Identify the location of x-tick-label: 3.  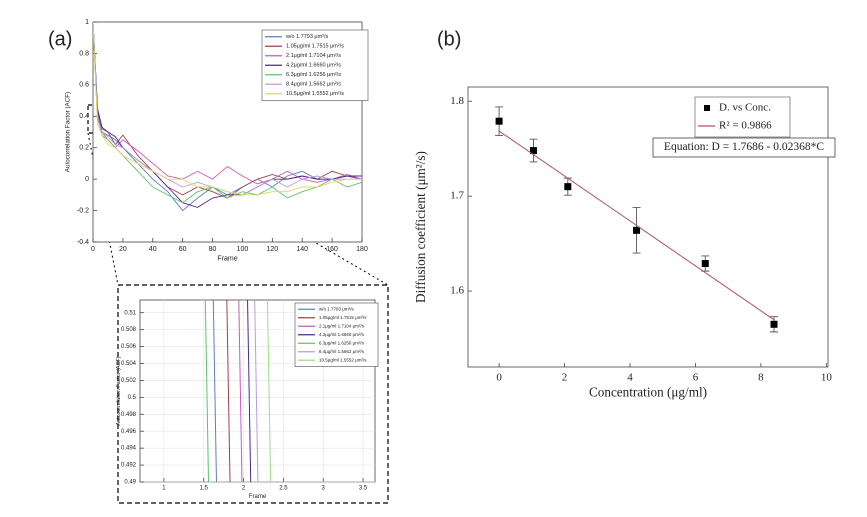
(324, 489).